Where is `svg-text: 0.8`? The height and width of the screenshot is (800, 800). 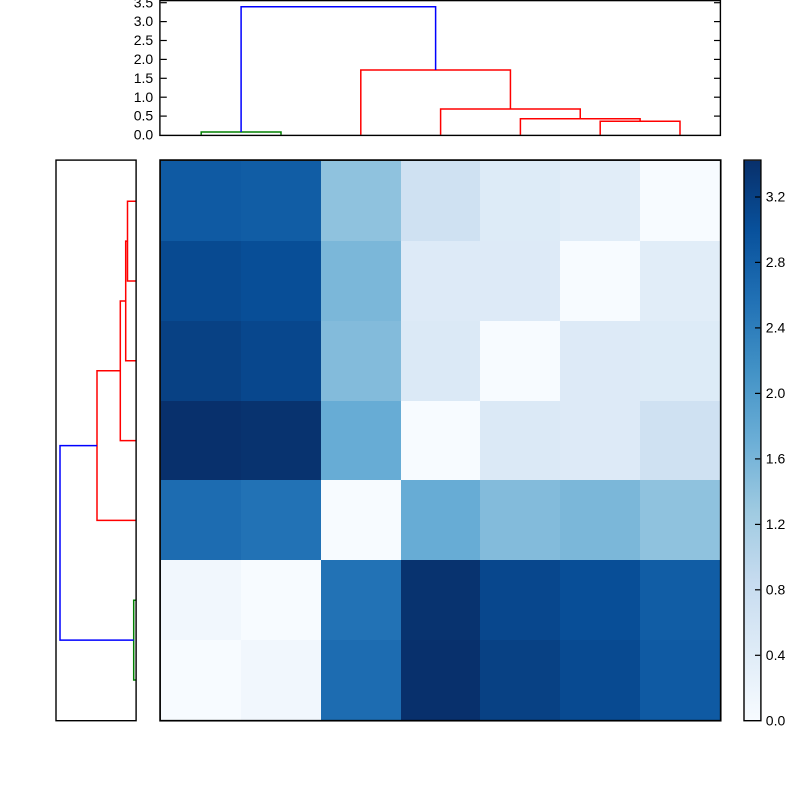 svg-text: 0.8 is located at coordinates (776, 589).